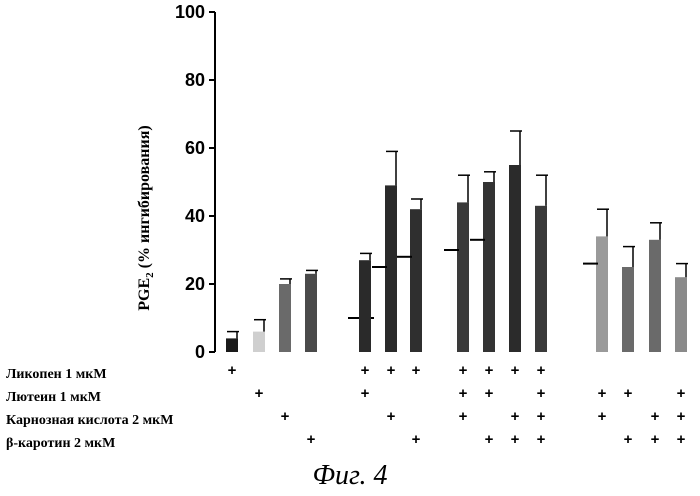  I want to click on y-tick-label: 100, so click(190, 12).